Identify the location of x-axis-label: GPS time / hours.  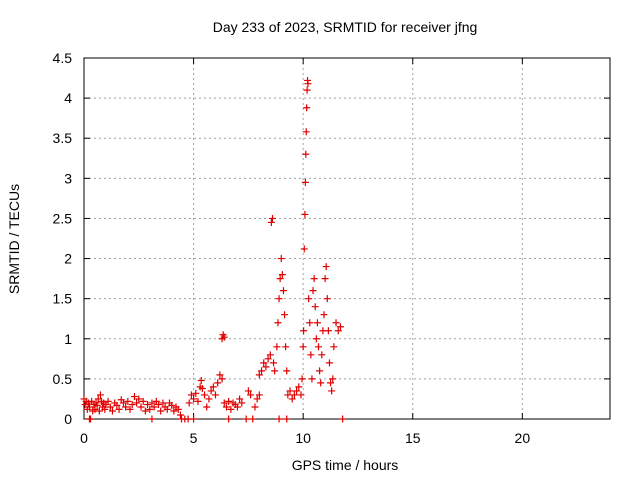
(345, 465).